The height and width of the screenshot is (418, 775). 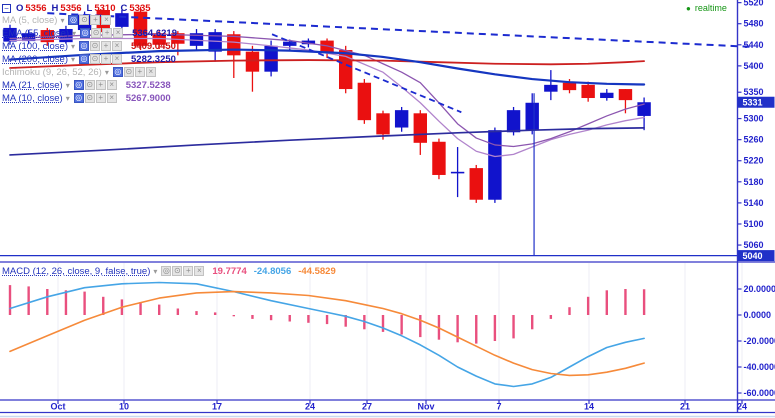 I want to click on svg-text: 5220, so click(x=754, y=161).